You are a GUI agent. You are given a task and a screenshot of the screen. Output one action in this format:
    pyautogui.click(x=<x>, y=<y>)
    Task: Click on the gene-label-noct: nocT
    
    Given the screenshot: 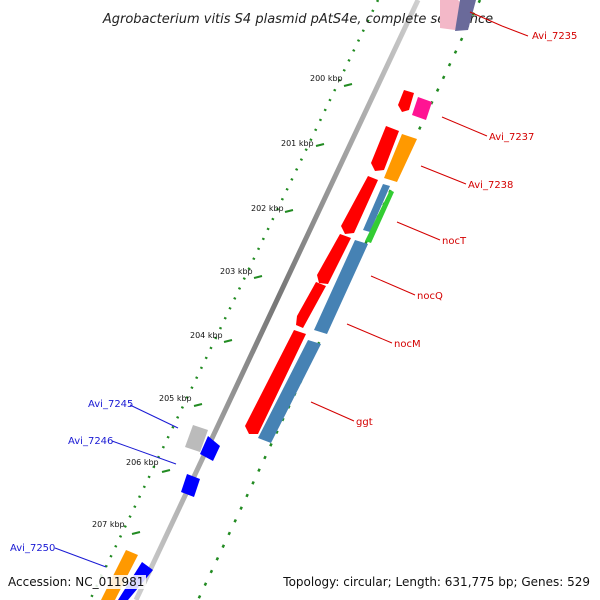 What is the action you would take?
    pyautogui.click(x=454, y=241)
    